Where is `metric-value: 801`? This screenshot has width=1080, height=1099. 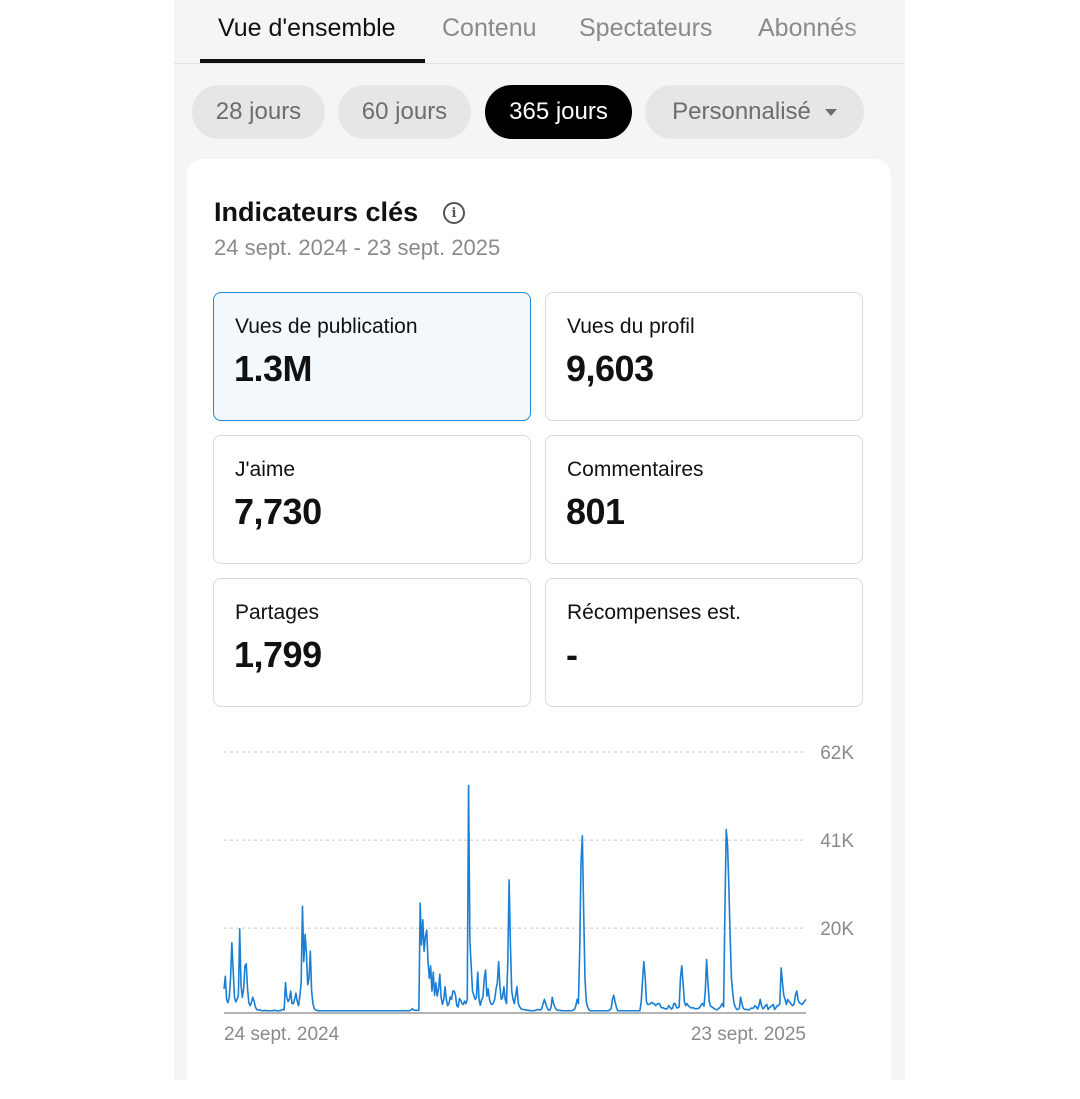
metric-value: 801 is located at coordinates (595, 511).